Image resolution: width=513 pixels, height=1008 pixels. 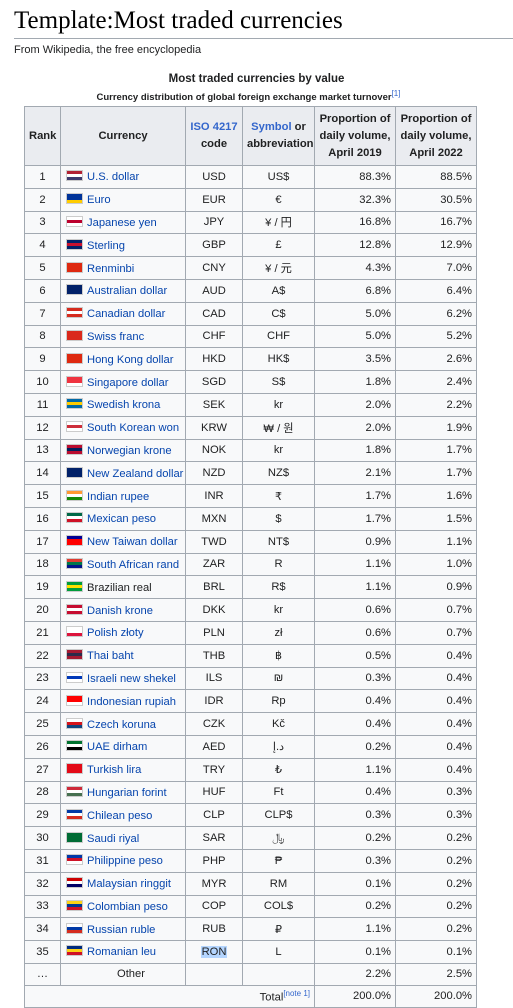 I want to click on gb-flag-icon, so click(x=74, y=244).